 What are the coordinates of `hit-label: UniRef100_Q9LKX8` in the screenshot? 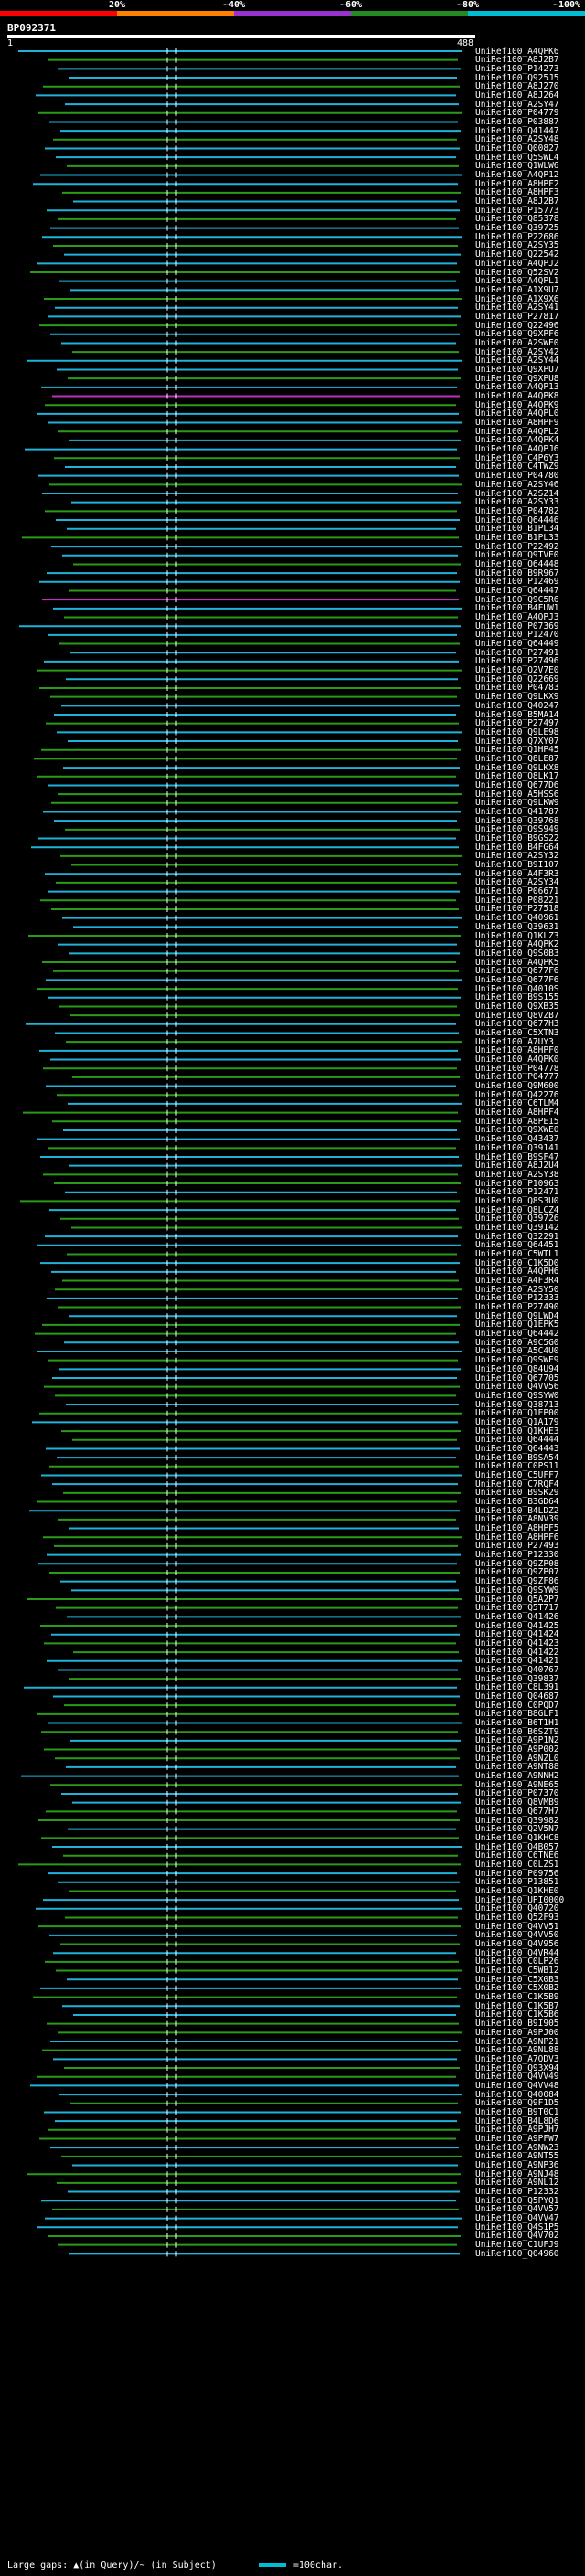 It's located at (517, 767).